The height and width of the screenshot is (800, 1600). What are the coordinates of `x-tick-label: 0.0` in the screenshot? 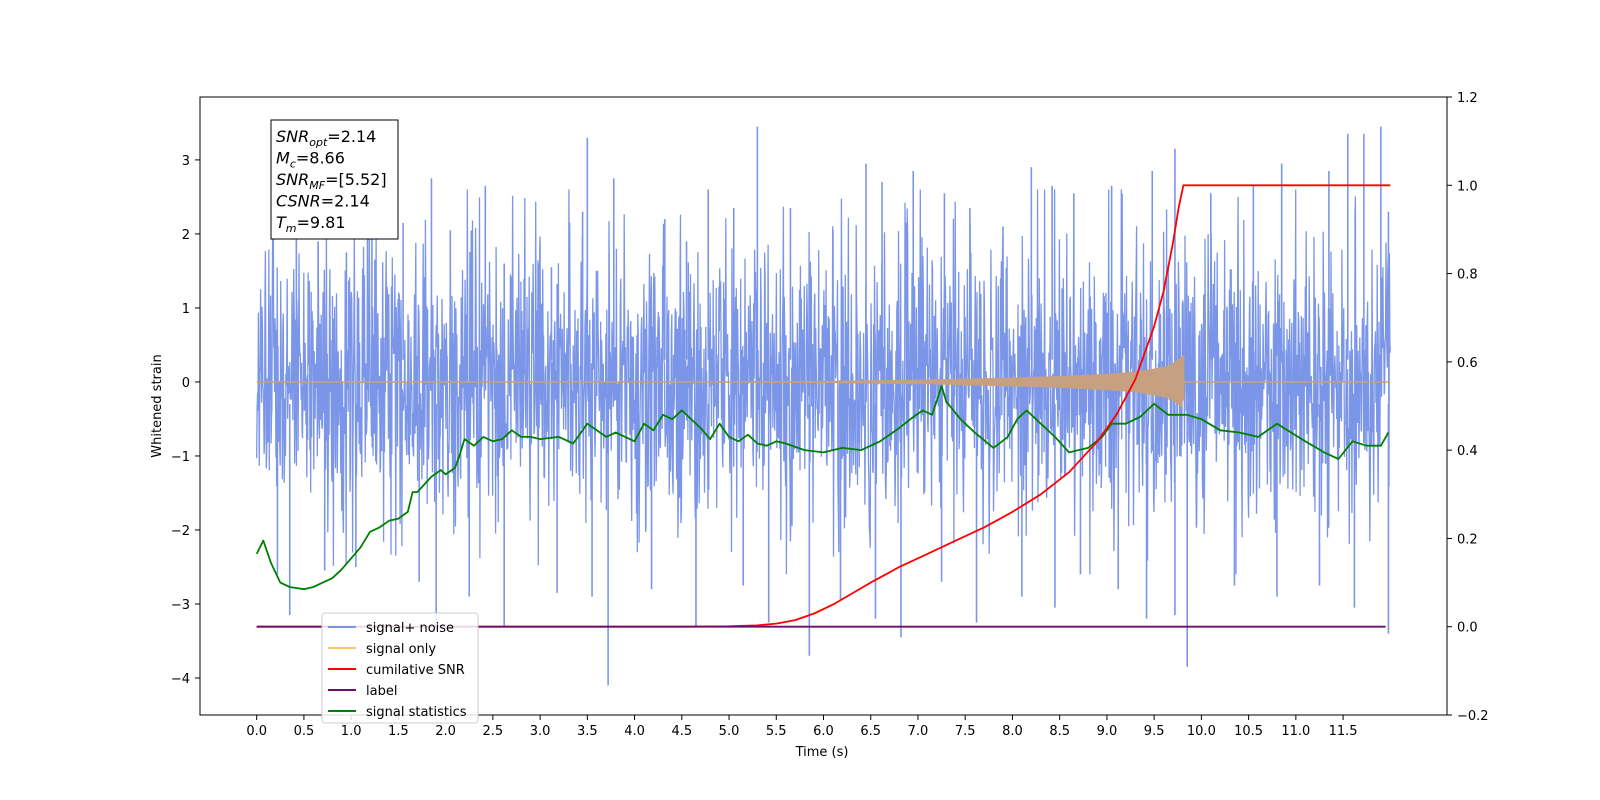 It's located at (256, 731).